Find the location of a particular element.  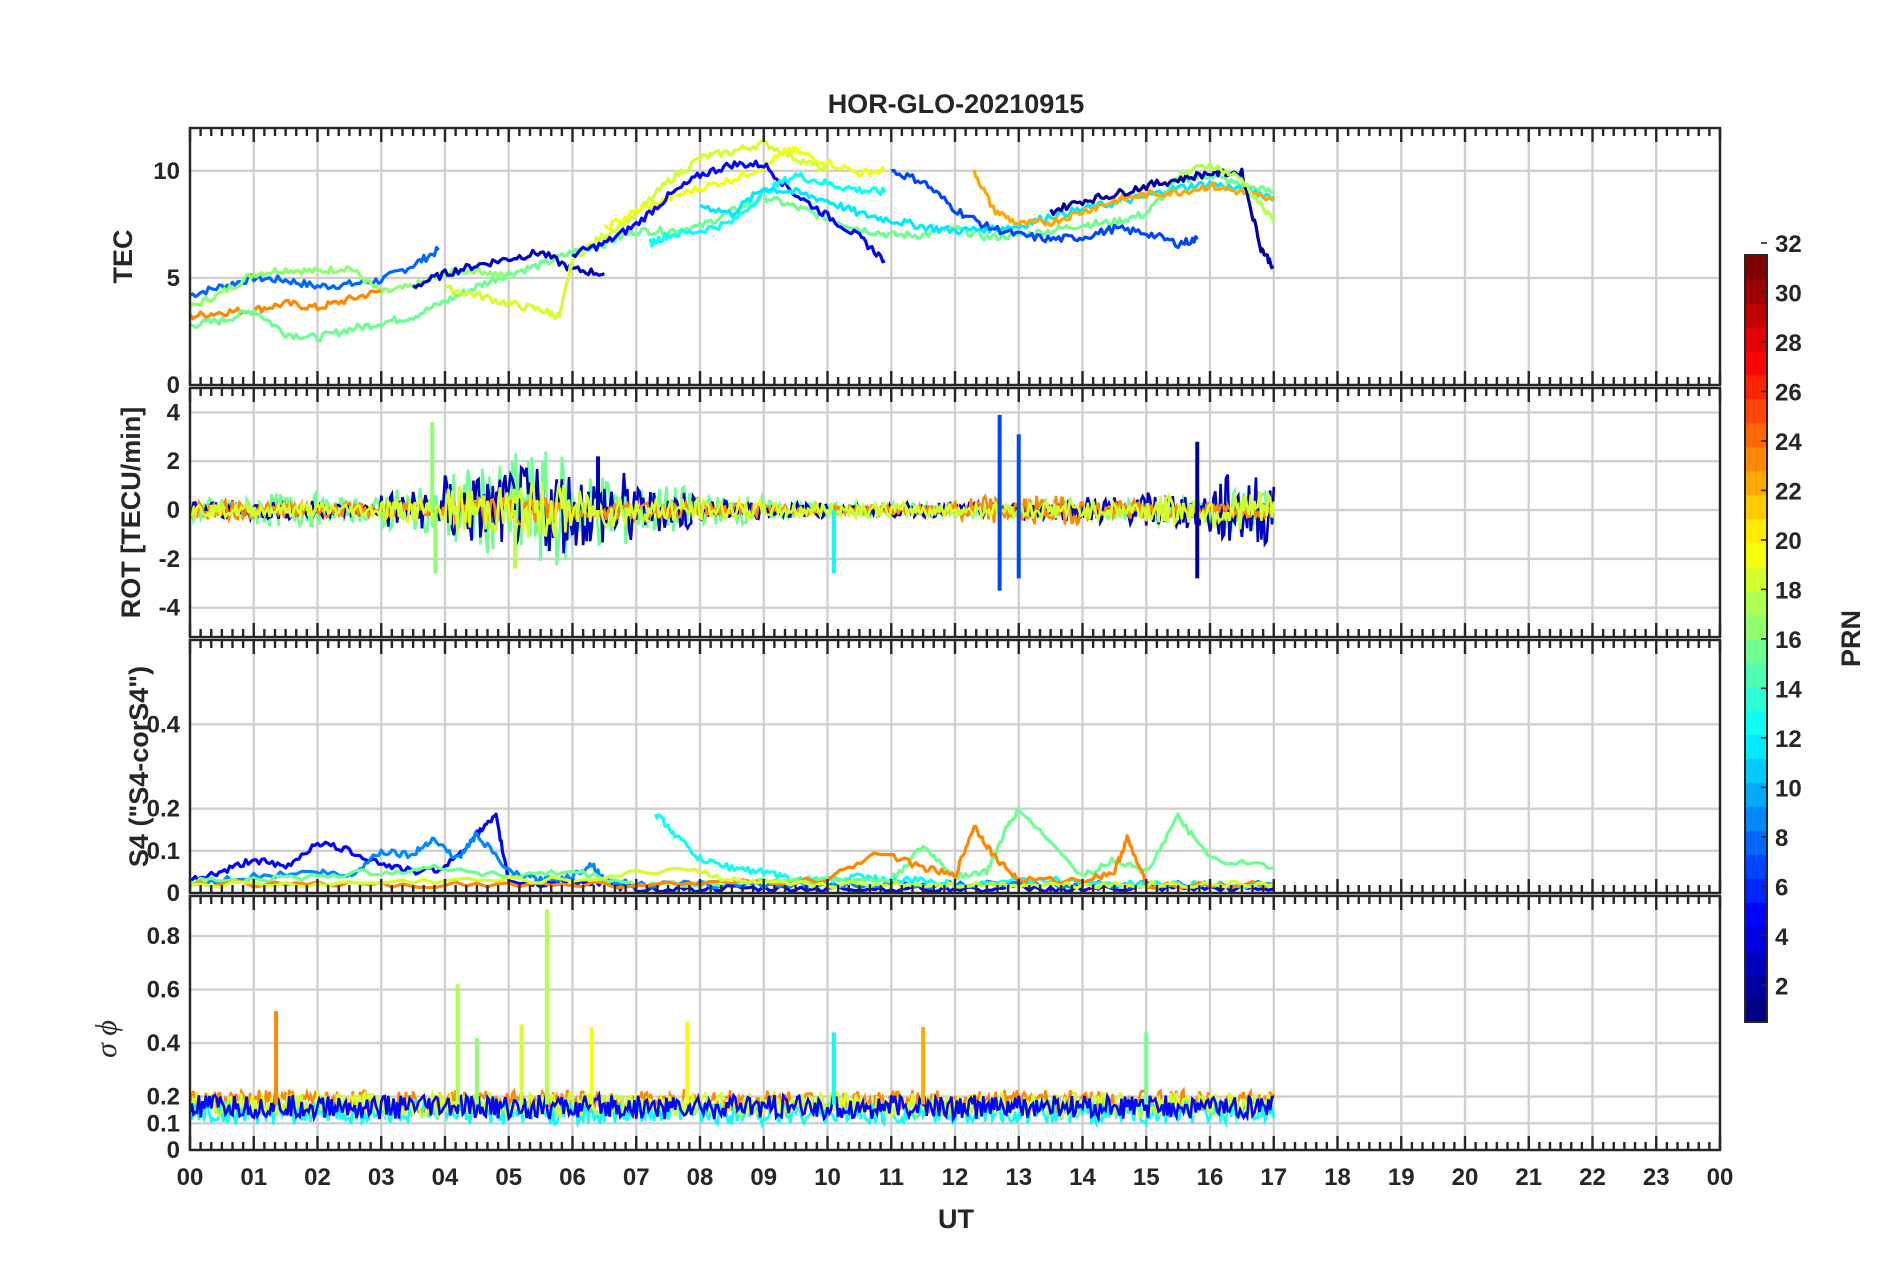

y-tick-labels: -4 -2 0 2 4 is located at coordinates (170, 510).